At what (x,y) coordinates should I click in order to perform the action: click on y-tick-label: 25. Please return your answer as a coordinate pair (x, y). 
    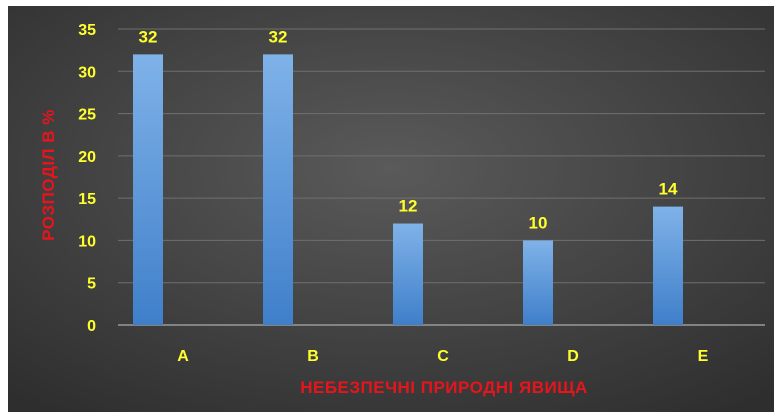
    Looking at the image, I should click on (87, 115).